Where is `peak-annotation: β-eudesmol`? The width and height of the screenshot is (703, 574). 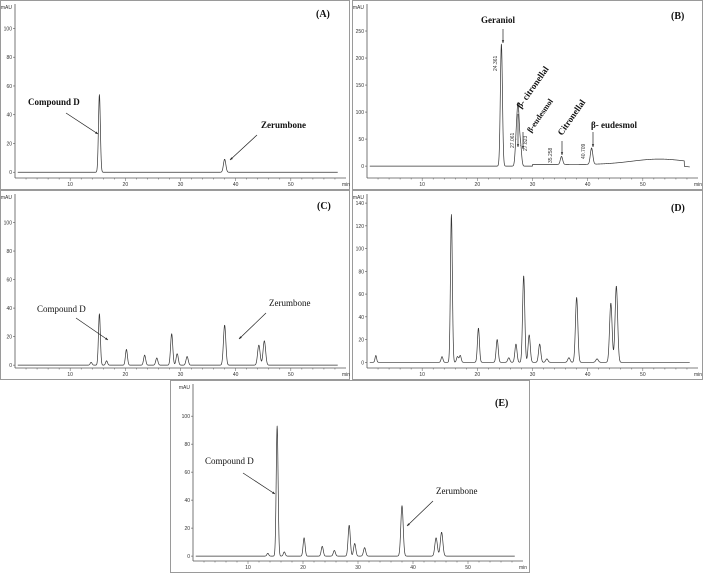 peak-annotation: β-eudesmol is located at coordinates (540, 116).